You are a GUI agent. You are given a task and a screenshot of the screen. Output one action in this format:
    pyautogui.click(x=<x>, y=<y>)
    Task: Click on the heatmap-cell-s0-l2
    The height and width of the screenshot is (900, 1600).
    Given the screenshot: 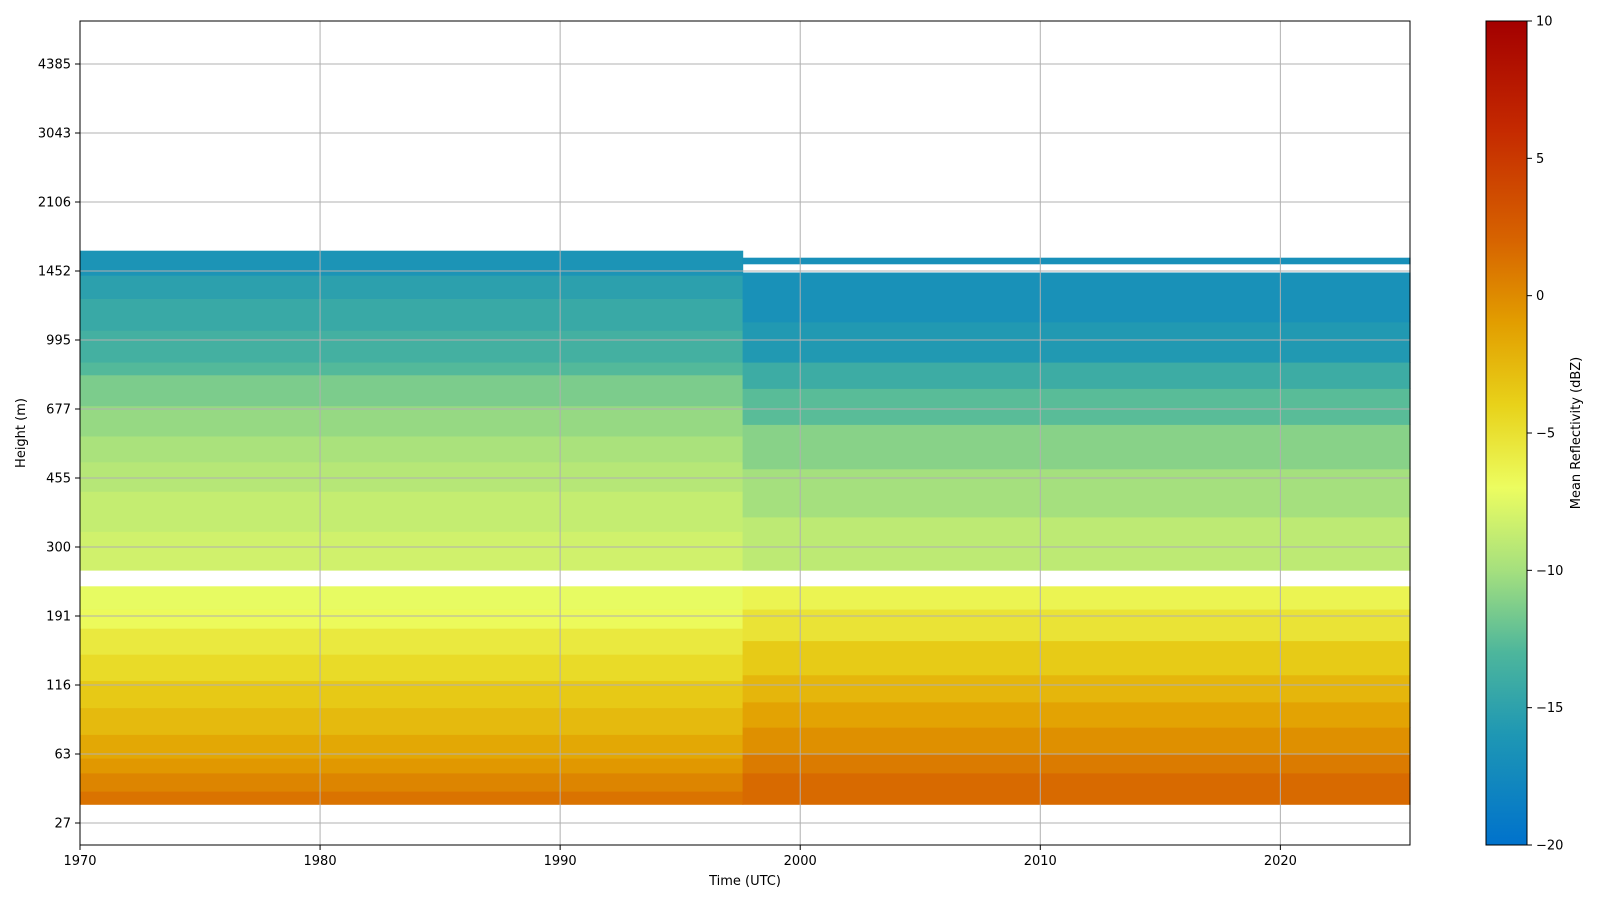 What is the action you would take?
    pyautogui.click(x=412, y=766)
    